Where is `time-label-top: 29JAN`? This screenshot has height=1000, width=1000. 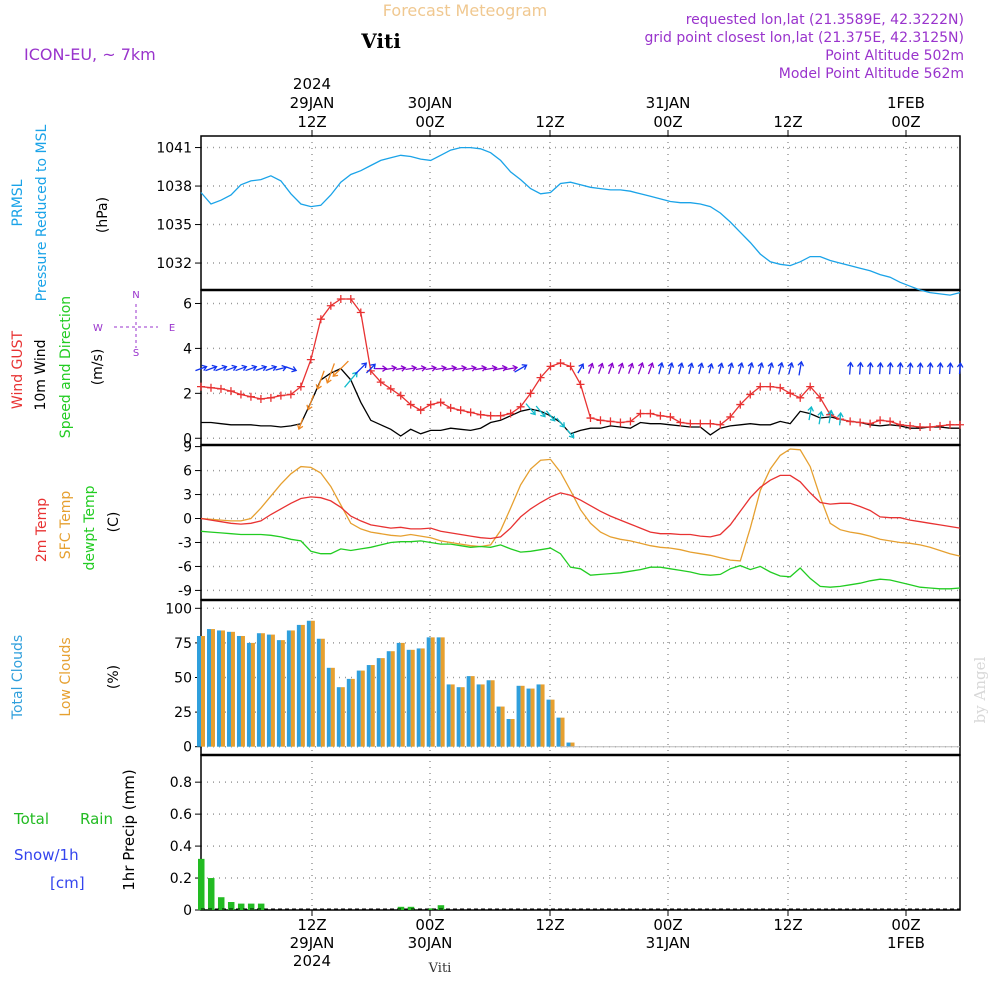 time-label-top: 29JAN is located at coordinates (312, 103).